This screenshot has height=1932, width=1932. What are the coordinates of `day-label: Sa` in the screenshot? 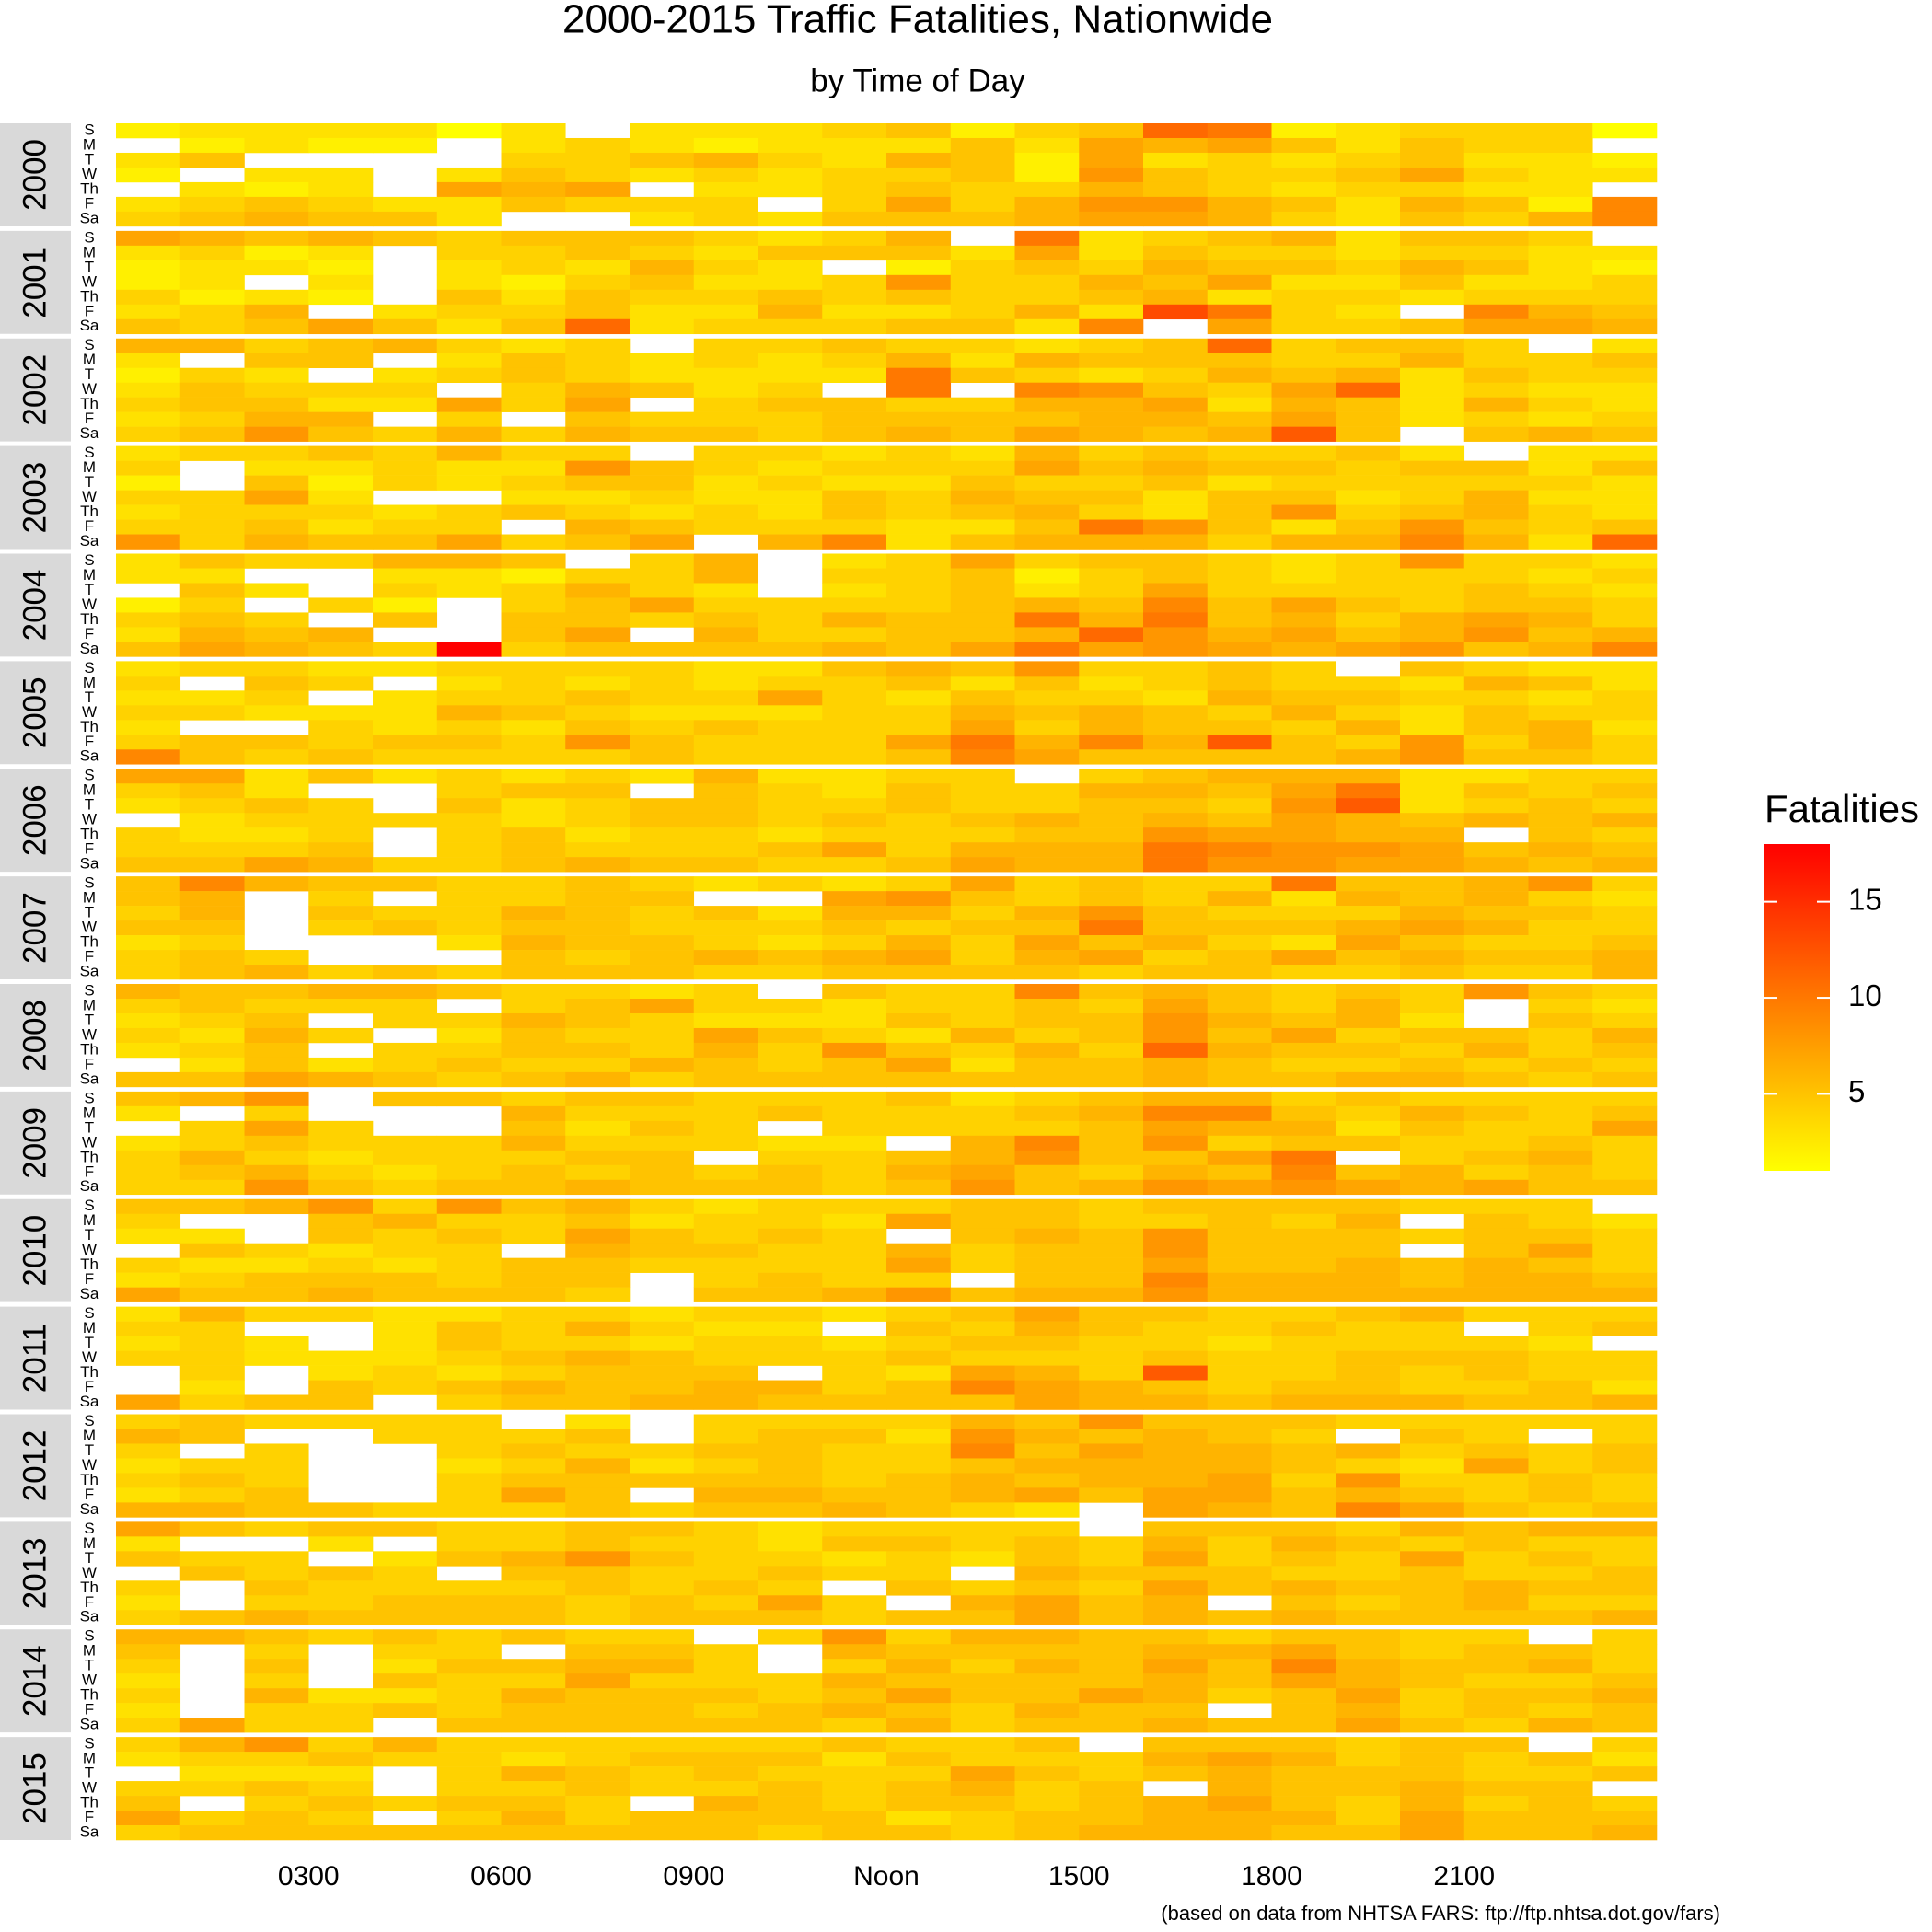 It's located at (90, 326).